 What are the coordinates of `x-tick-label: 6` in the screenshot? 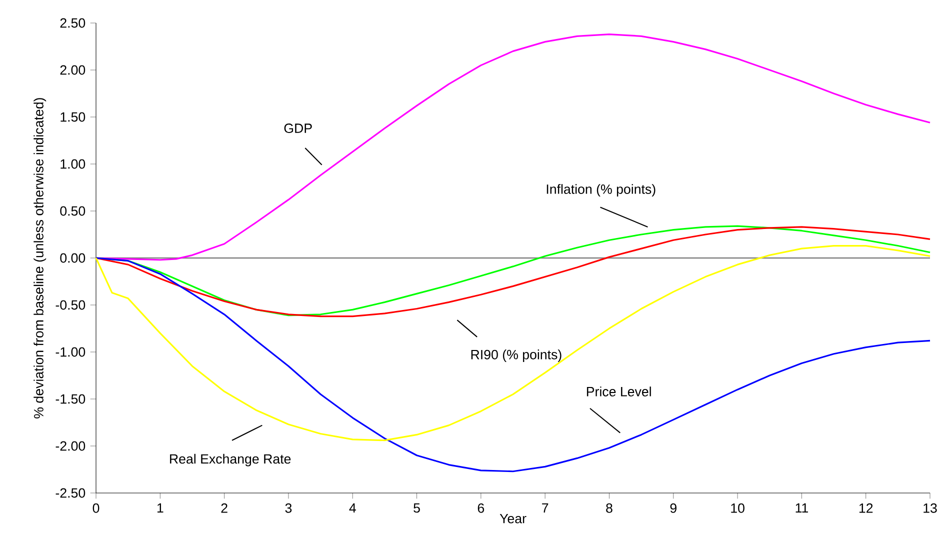 It's located at (481, 508).